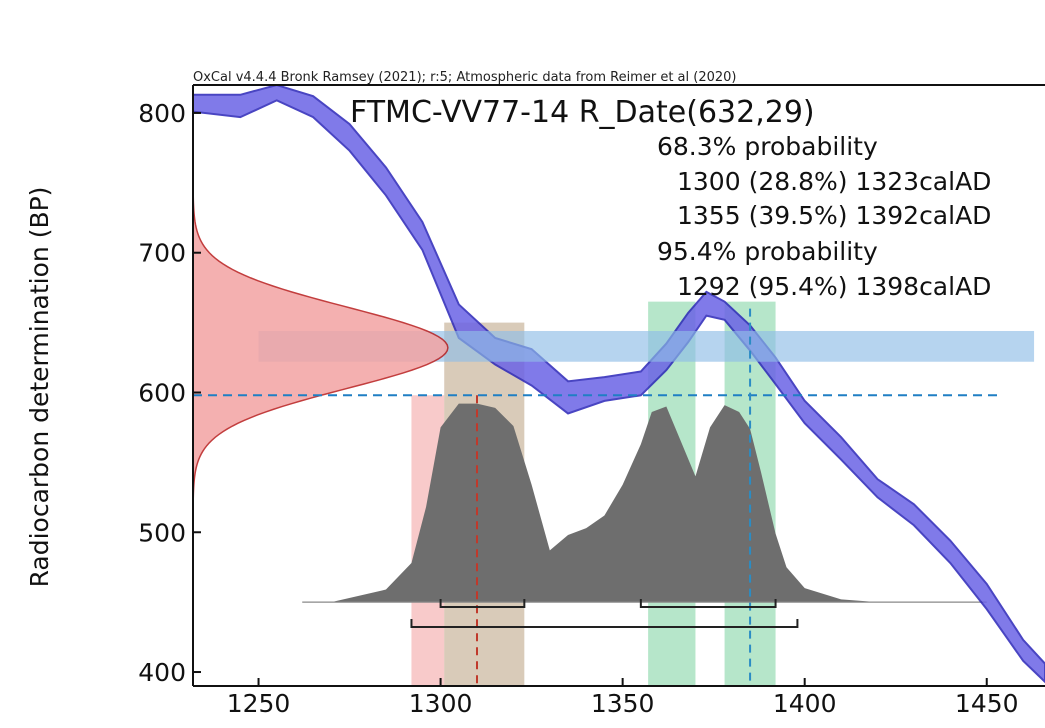  What do you see at coordinates (39, 387) in the screenshot?
I see `y-axis-label: Radiocarbon determination (BP)` at bounding box center [39, 387].